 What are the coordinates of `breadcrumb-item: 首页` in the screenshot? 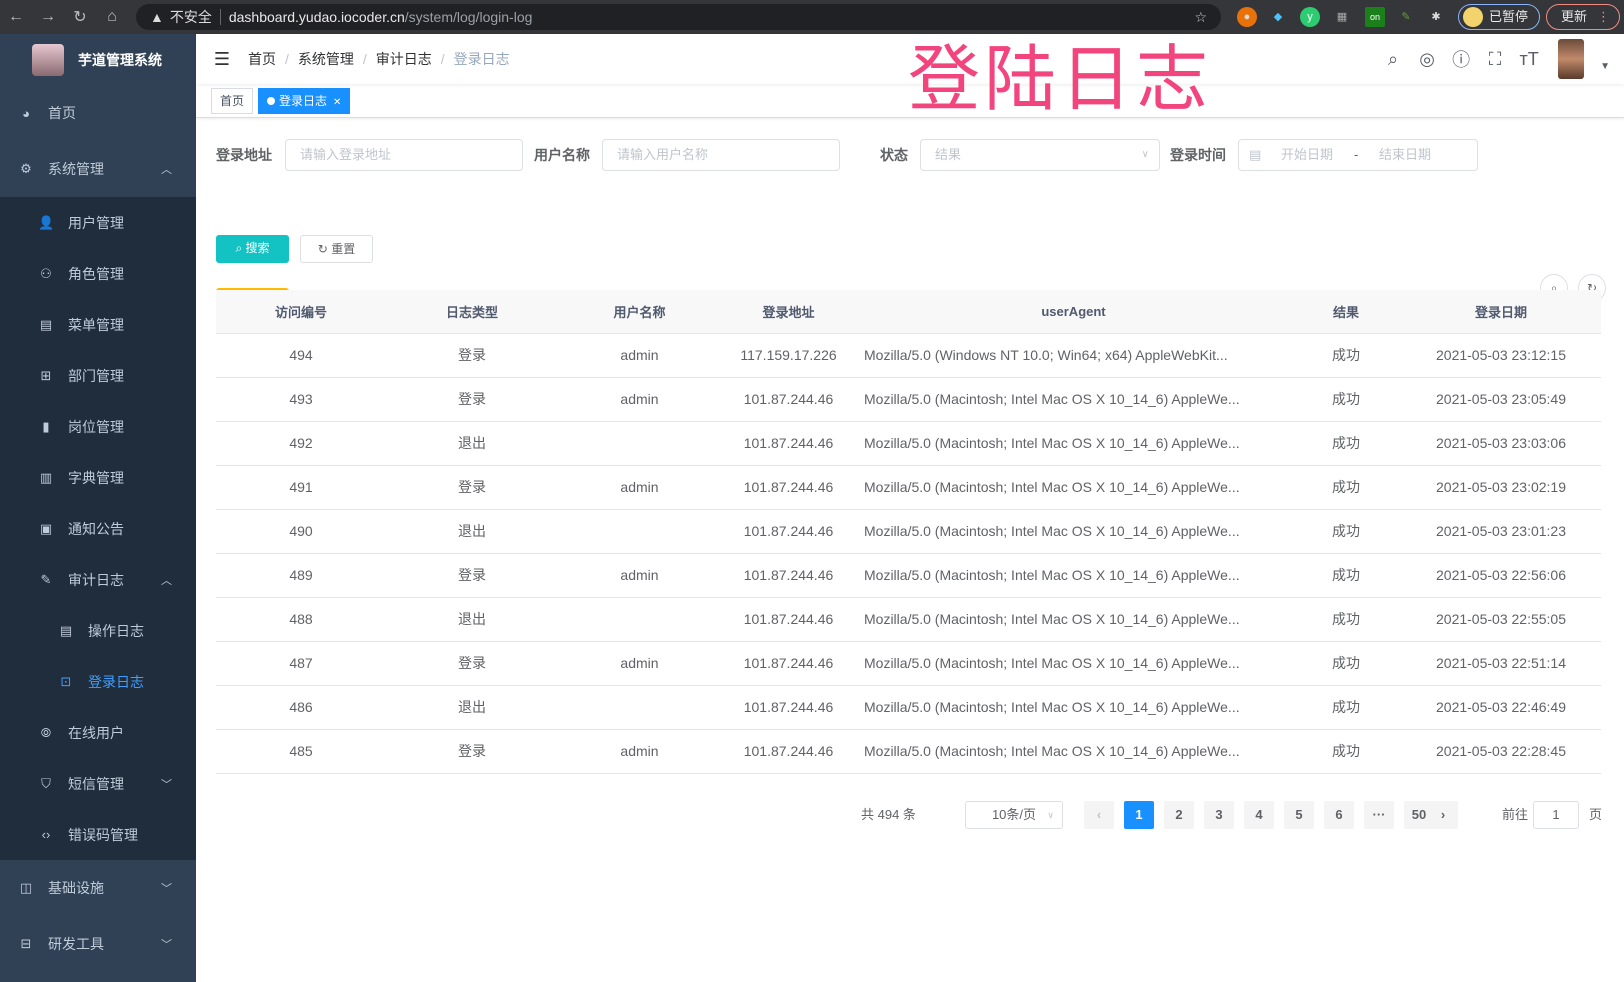 It's located at (262, 59).